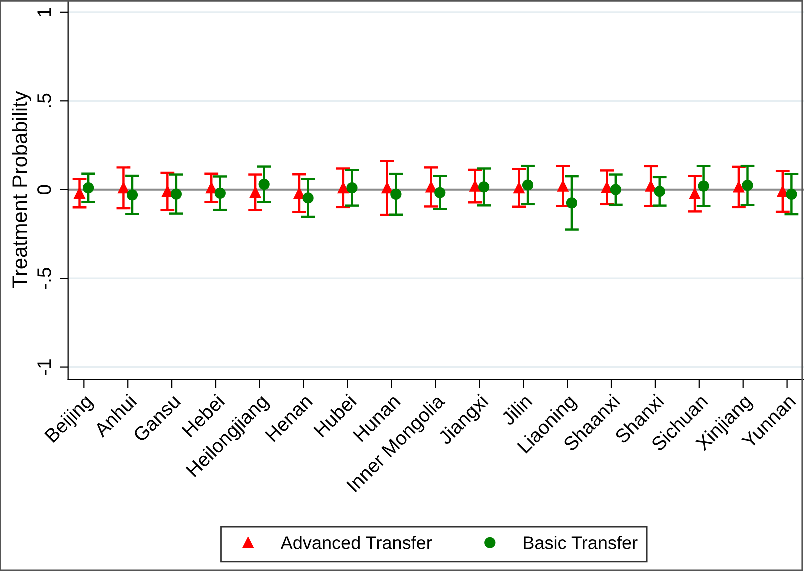 This screenshot has height=571, width=804. Describe the element at coordinates (45, 279) in the screenshot. I see `y-tick-label: -.5` at that location.